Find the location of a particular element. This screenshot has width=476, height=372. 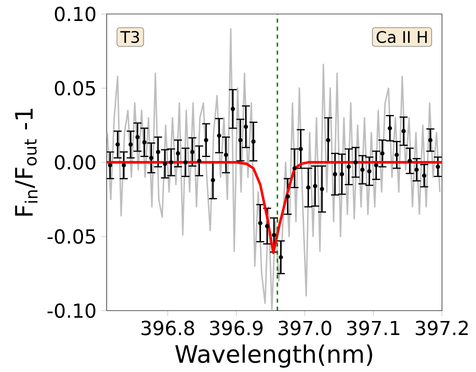

y-tick-label: 0.05 is located at coordinates (74, 88).